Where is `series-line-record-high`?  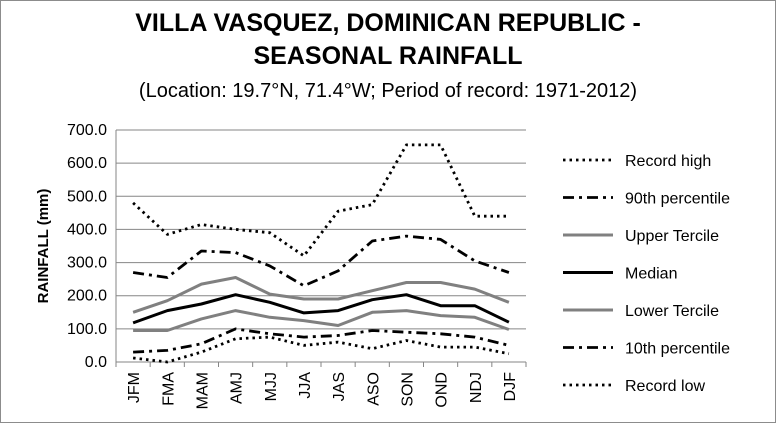 series-line-record-high is located at coordinates (320, 200).